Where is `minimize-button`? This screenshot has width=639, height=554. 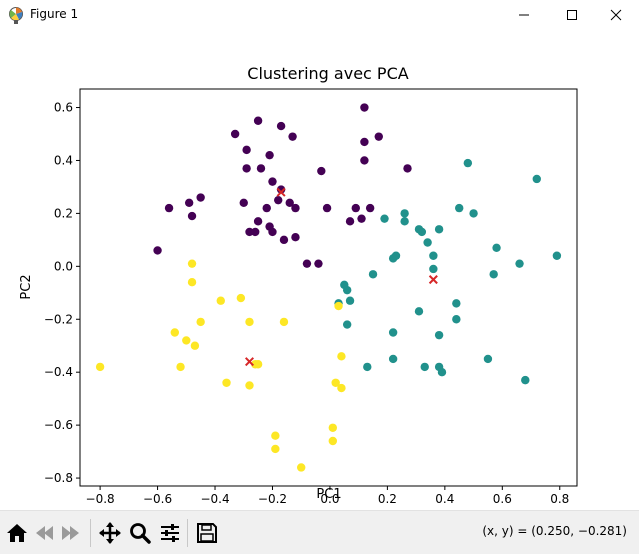
minimize-button is located at coordinates (524, 15).